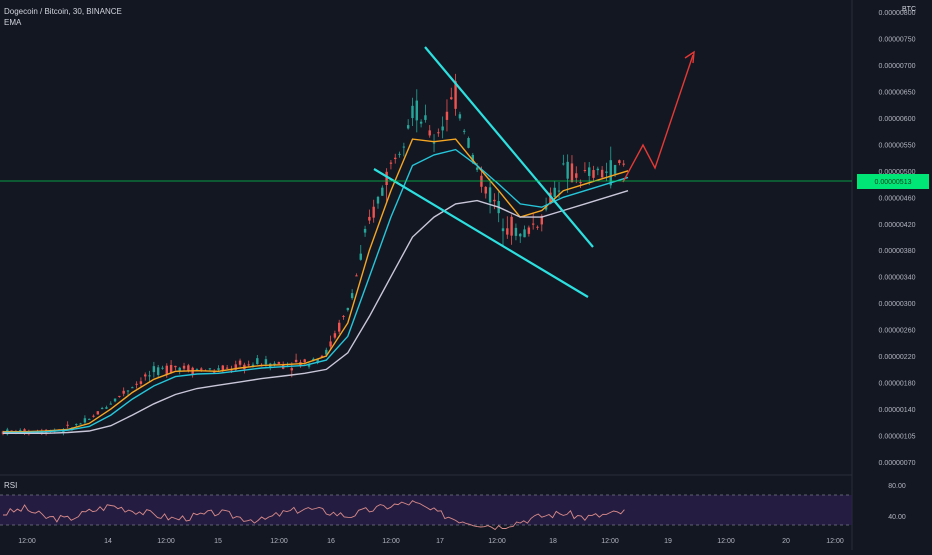  I want to click on lower-trendline, so click(481, 233).